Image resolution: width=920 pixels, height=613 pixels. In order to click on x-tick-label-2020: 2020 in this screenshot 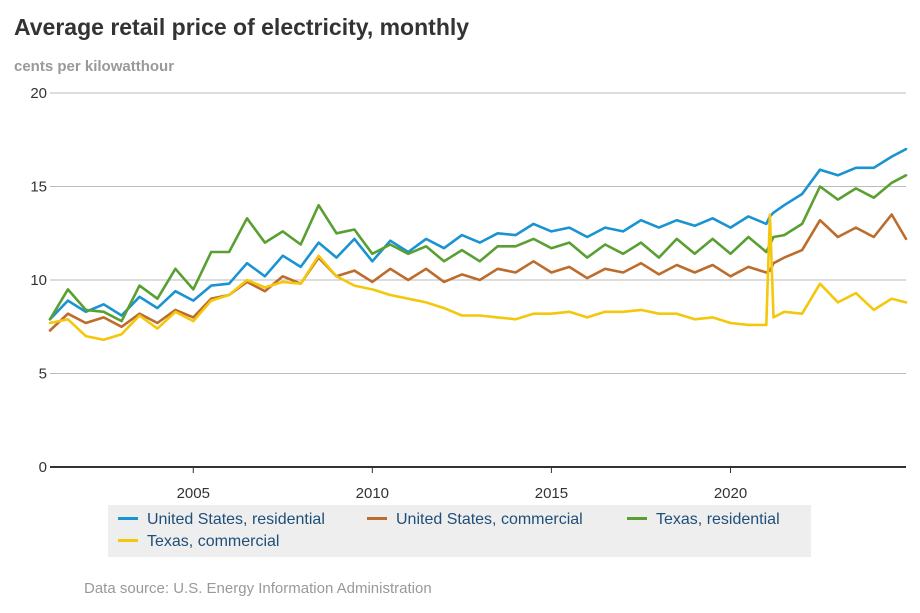, I will do `click(730, 493)`.